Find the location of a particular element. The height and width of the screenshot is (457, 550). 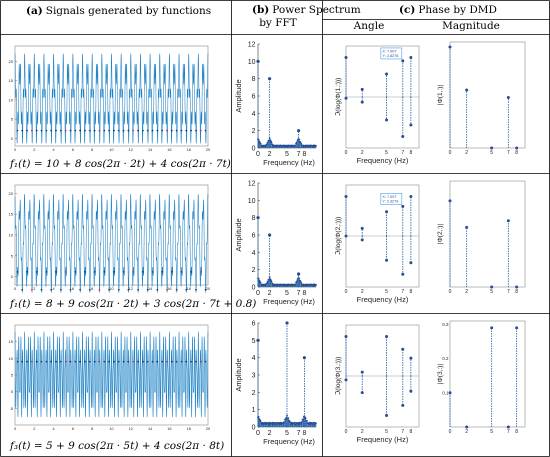

signal-xtick-label: 20 is located at coordinates (208, 150).